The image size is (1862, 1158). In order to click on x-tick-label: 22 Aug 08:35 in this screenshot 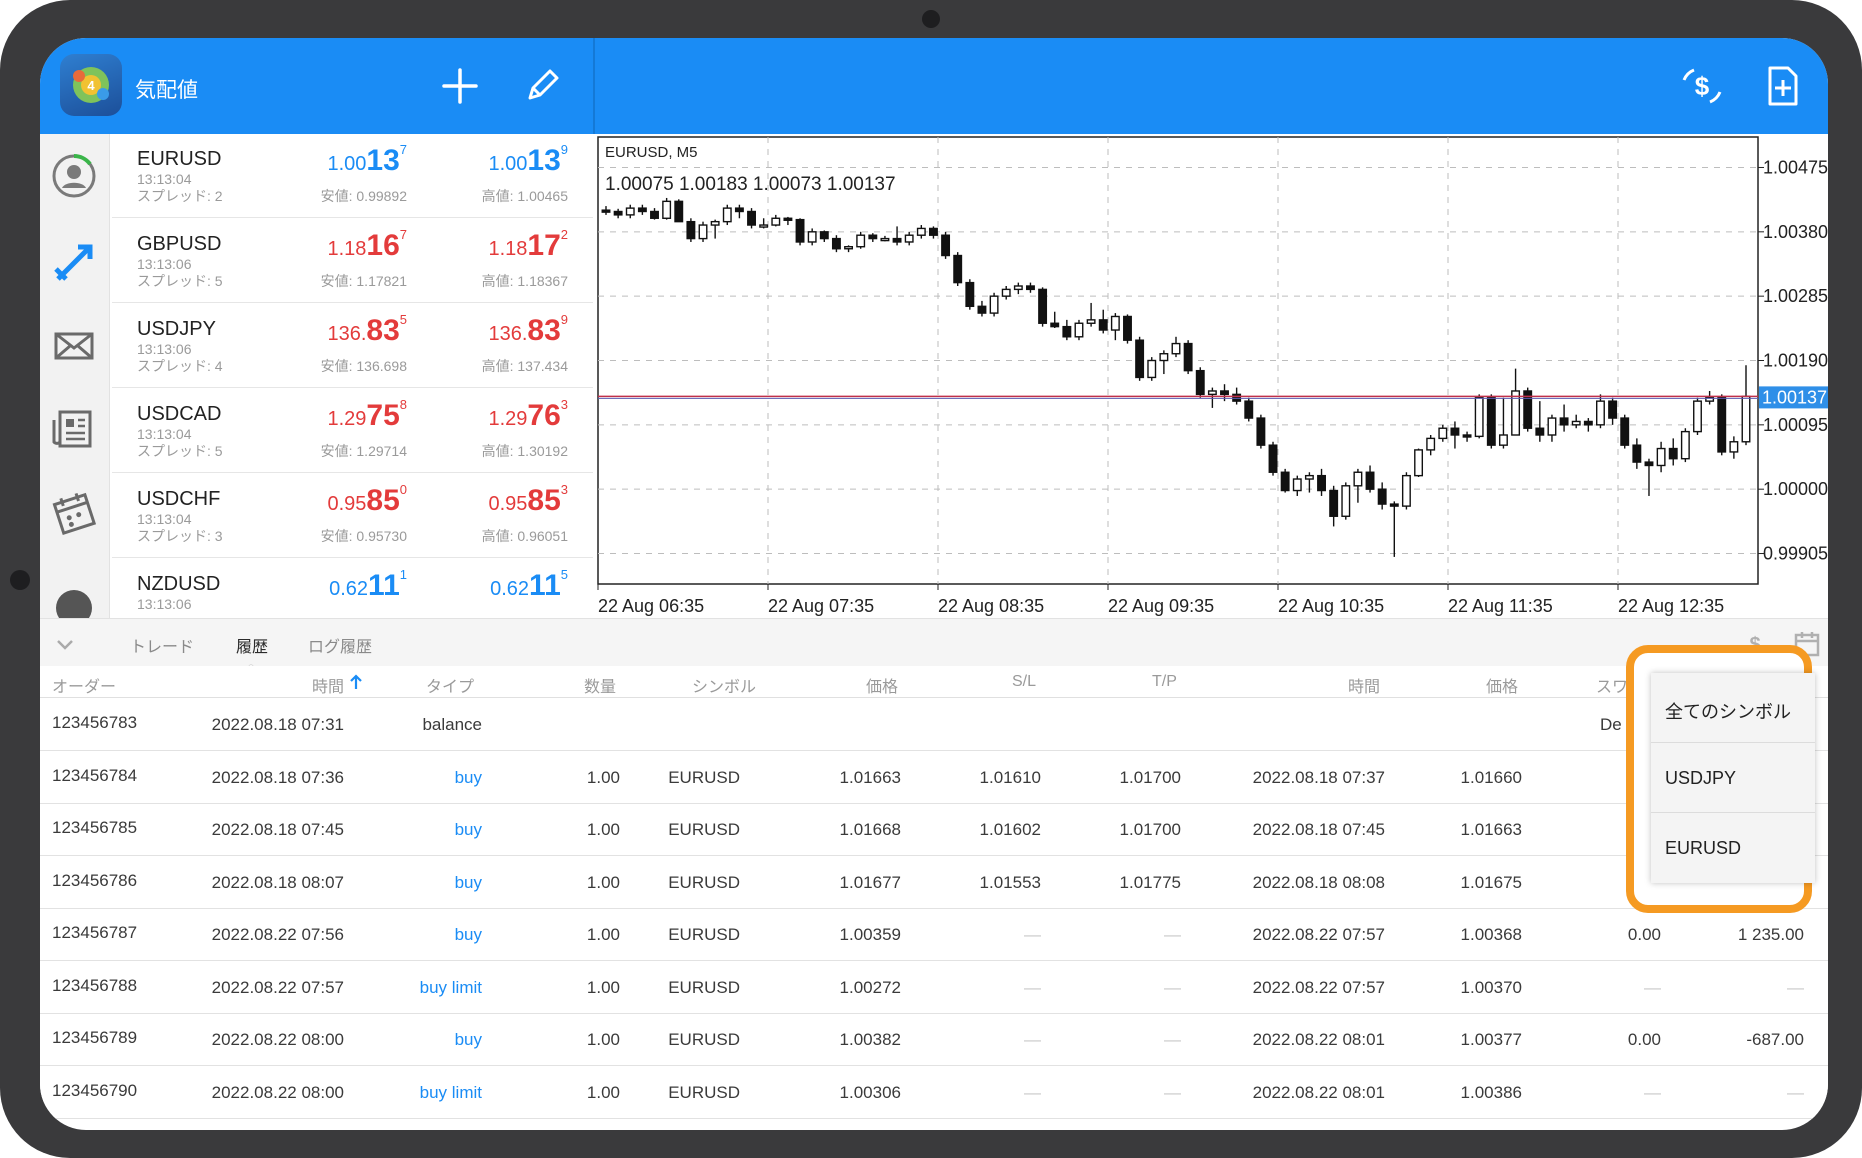, I will do `click(991, 606)`.